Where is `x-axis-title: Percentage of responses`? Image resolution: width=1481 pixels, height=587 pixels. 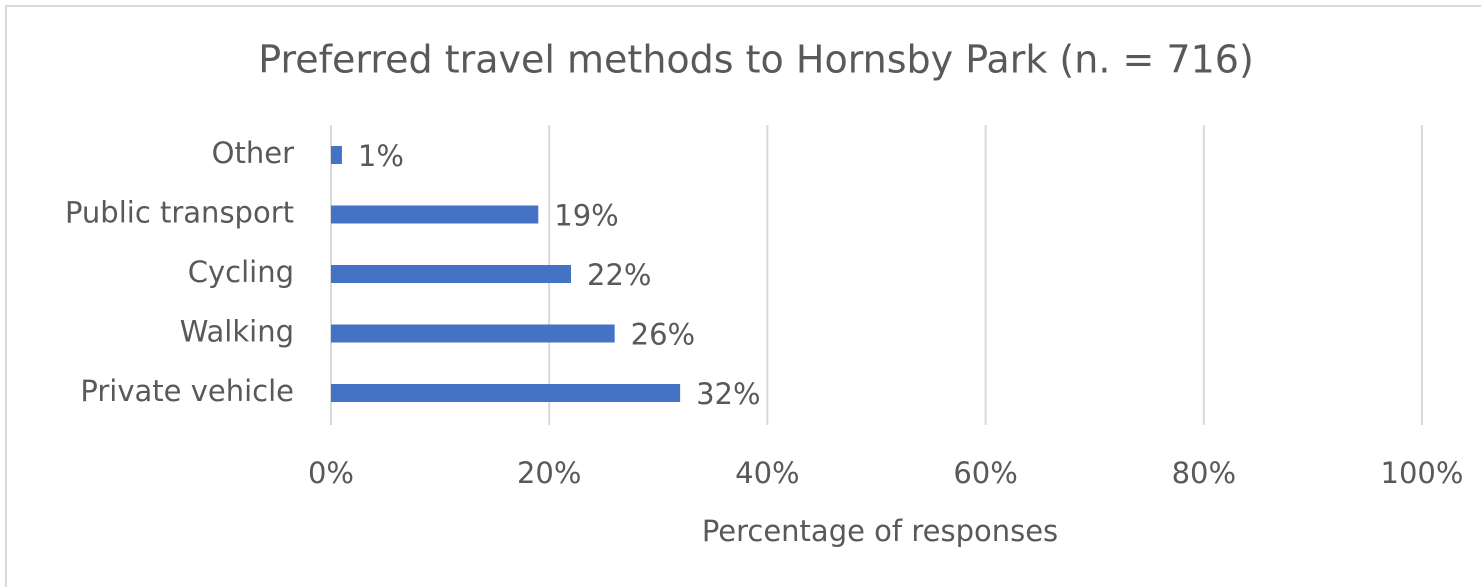 x-axis-title: Percentage of responses is located at coordinates (880, 531).